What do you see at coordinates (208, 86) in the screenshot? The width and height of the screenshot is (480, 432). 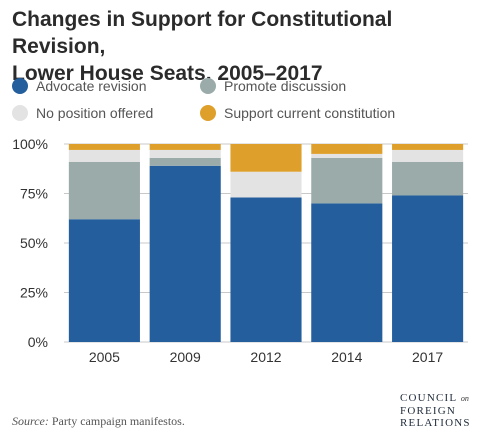 I see `legend-swatch-promote-discussion` at bounding box center [208, 86].